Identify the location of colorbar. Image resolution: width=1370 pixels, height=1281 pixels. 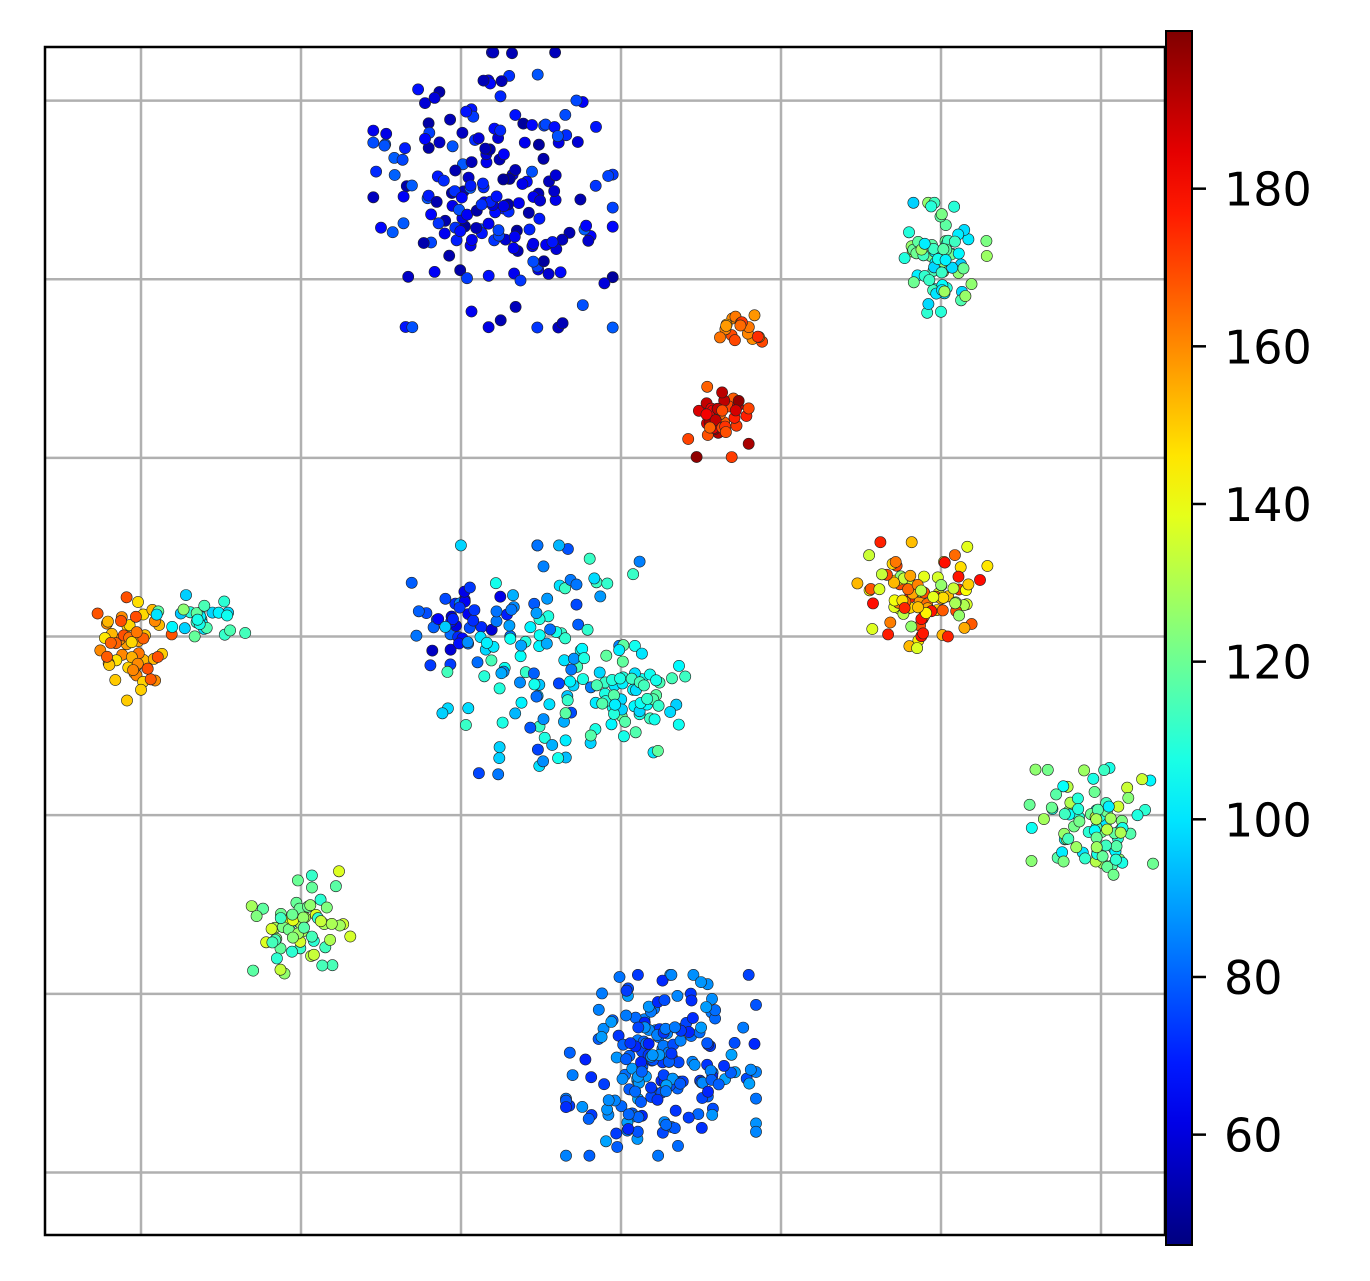
(1179, 638).